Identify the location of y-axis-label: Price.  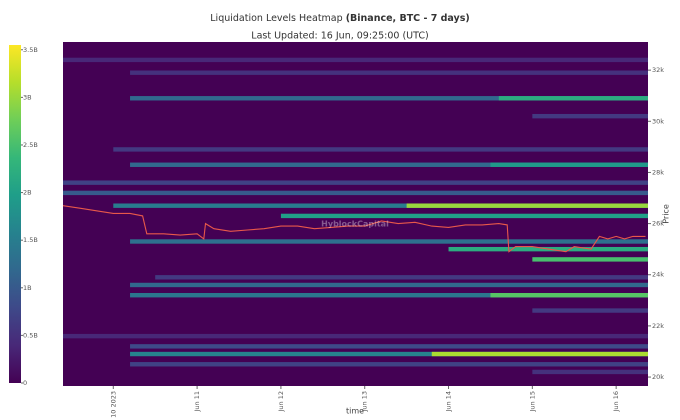
(666, 214).